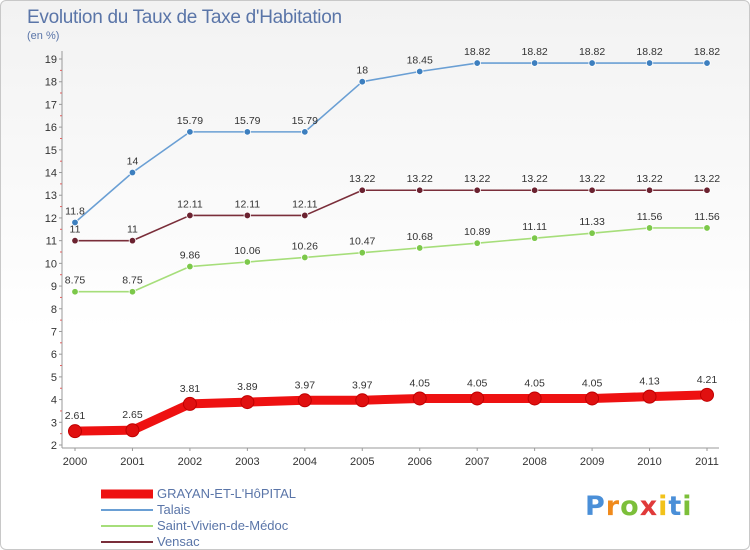 This screenshot has height=550, width=750. I want to click on legend-label: Vensac, so click(178, 541).